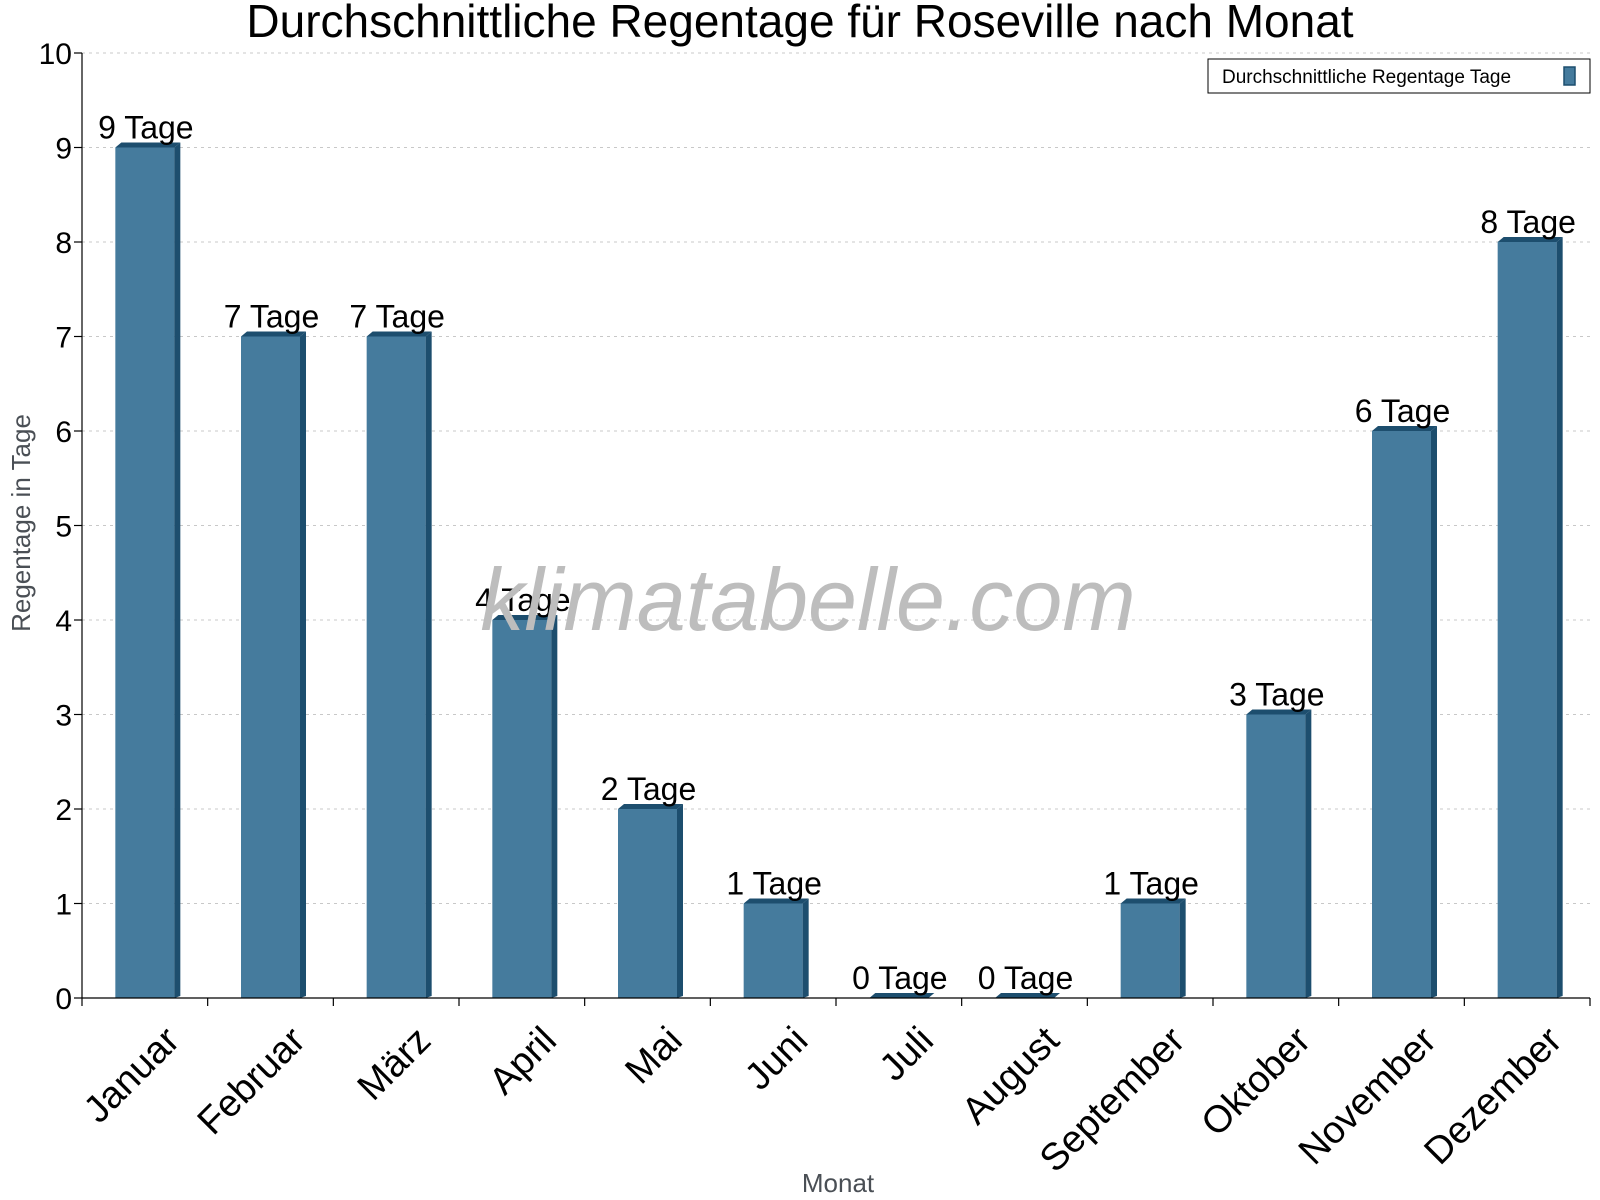 The image size is (1600, 1200). What do you see at coordinates (1530, 617) in the screenshot?
I see `bar-dezember` at bounding box center [1530, 617].